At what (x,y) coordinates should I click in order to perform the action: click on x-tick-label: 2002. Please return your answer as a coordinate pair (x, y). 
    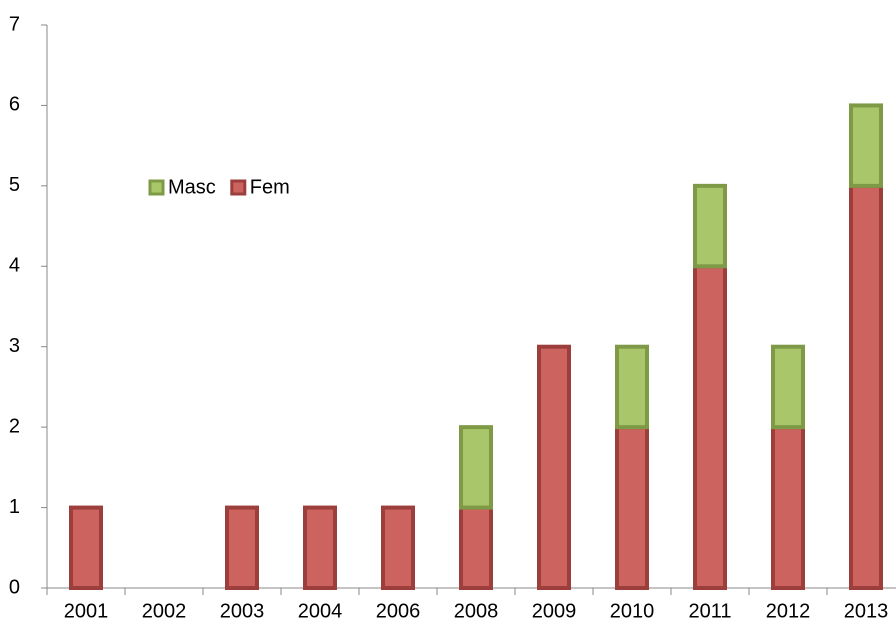
    Looking at the image, I should click on (164, 611).